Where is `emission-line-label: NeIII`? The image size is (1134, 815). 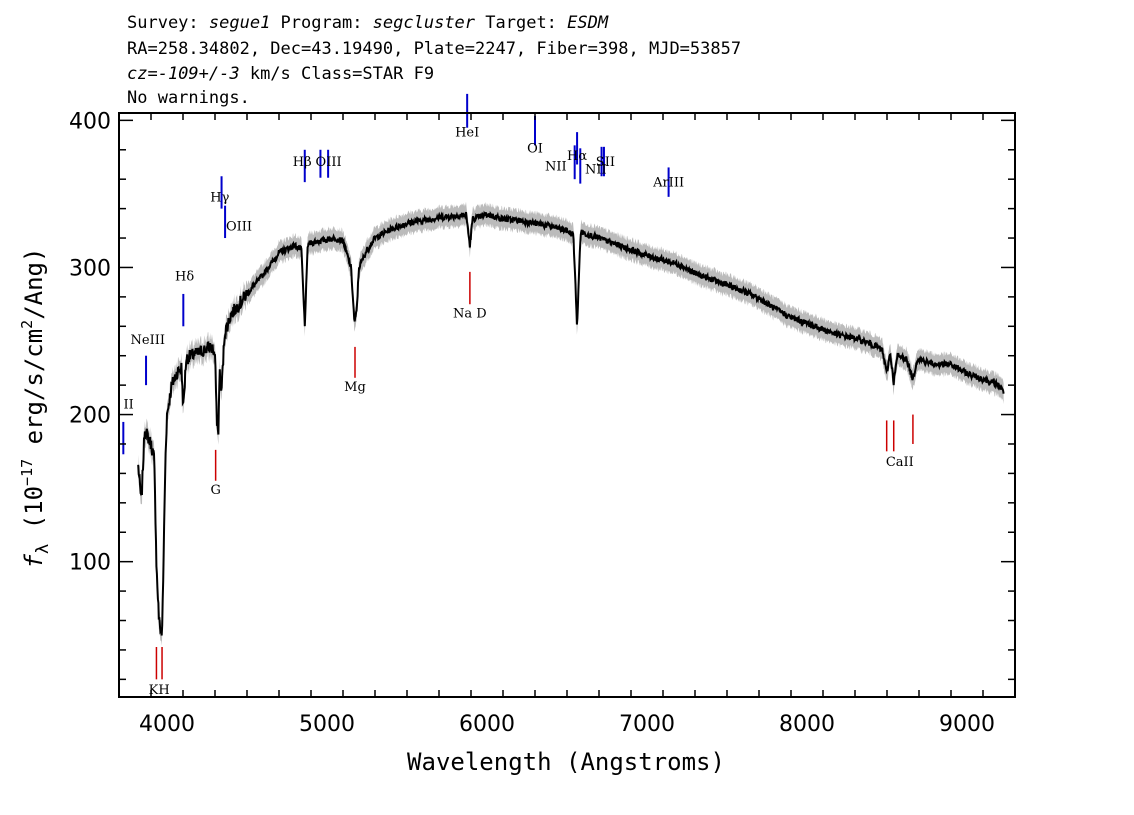
emission-line-label: NeIII is located at coordinates (148, 340).